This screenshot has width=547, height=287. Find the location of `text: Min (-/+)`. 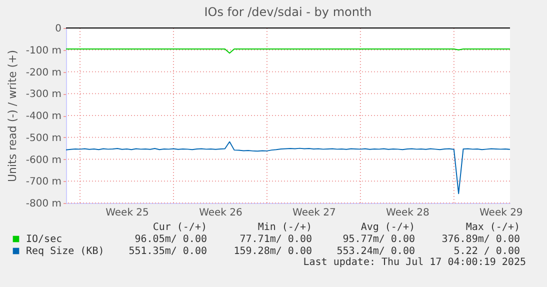

text: Min (-/+) is located at coordinates (285, 227).